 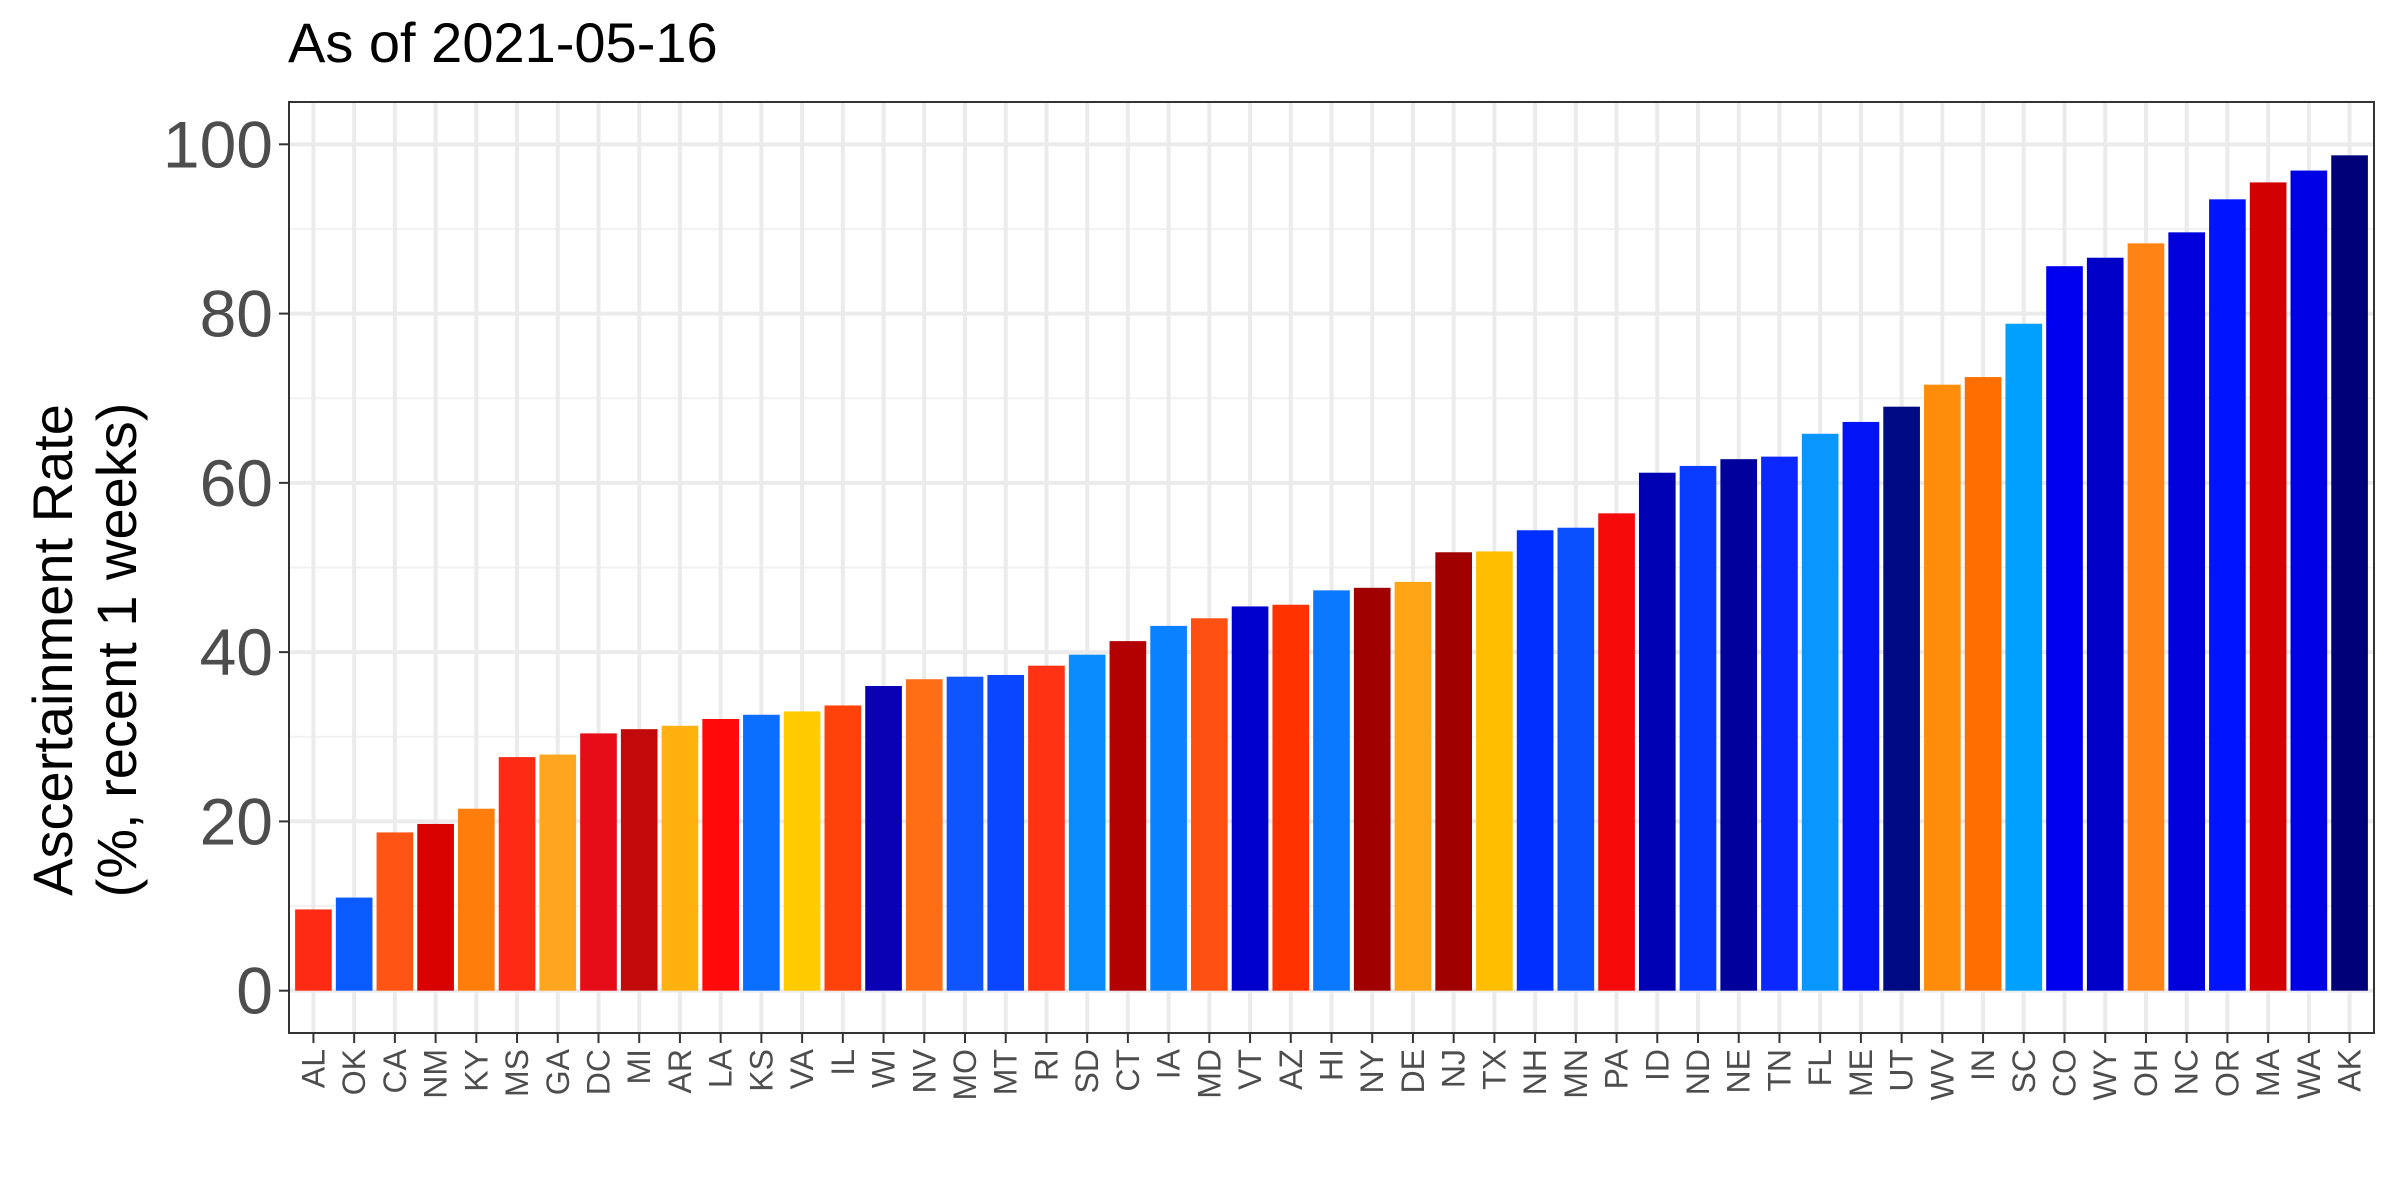 What do you see at coordinates (1453, 771) in the screenshot?
I see `bar-nj` at bounding box center [1453, 771].